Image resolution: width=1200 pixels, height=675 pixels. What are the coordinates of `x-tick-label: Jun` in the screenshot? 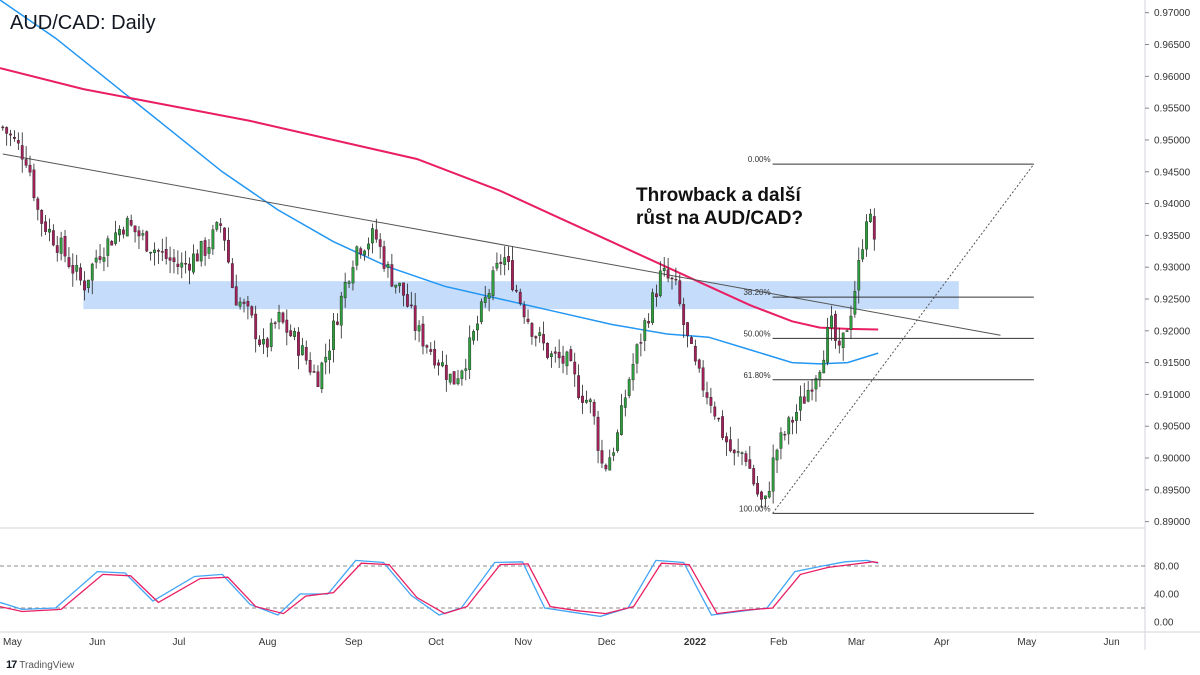 It's located at (1112, 642).